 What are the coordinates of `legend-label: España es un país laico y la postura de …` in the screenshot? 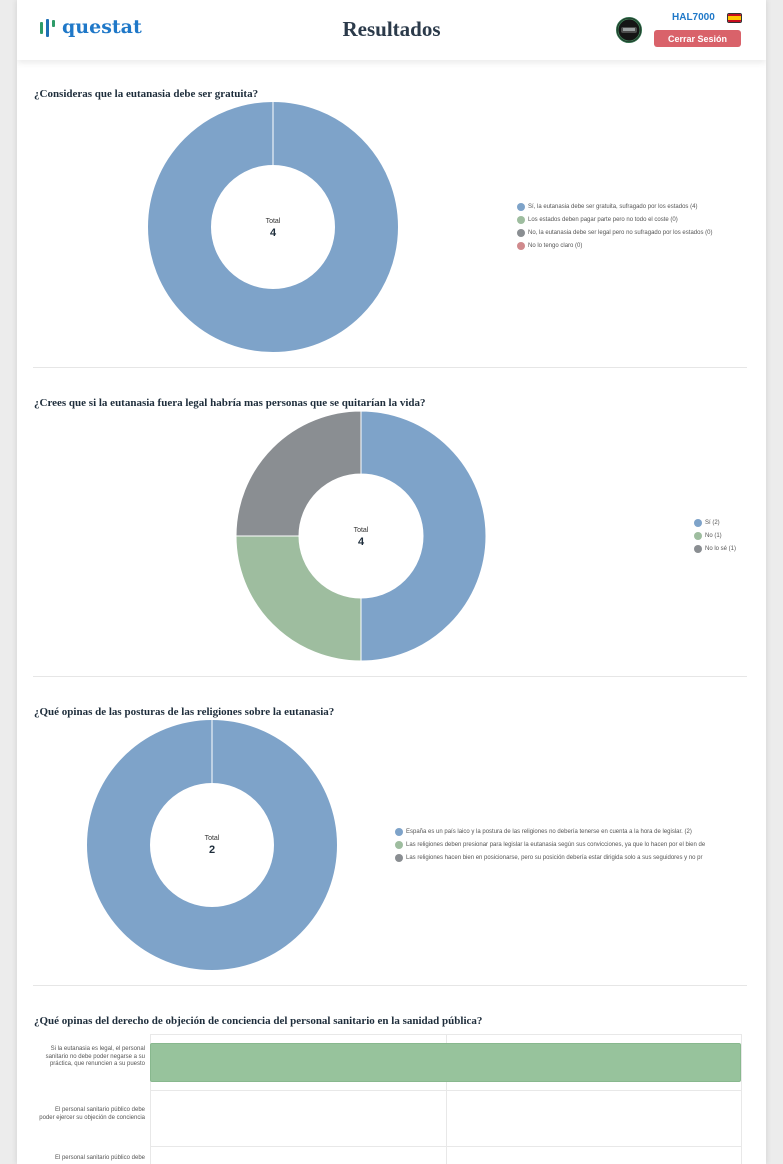 It's located at (549, 831).